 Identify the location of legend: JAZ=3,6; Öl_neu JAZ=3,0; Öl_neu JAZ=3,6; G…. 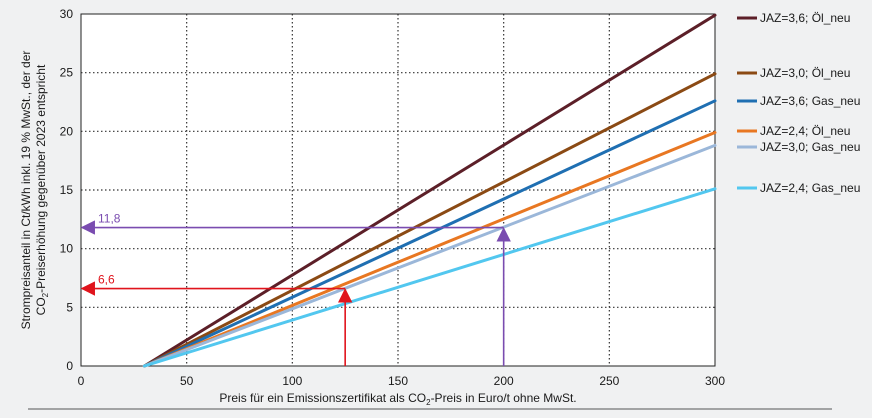
(798, 103).